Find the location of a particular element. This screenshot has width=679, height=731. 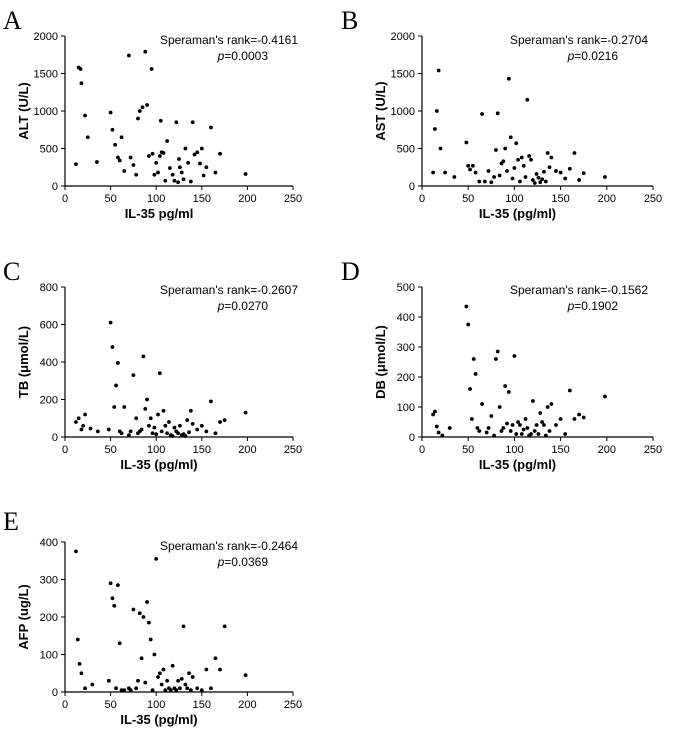

p-value-annotation: p=0.1902 is located at coordinates (593, 306).